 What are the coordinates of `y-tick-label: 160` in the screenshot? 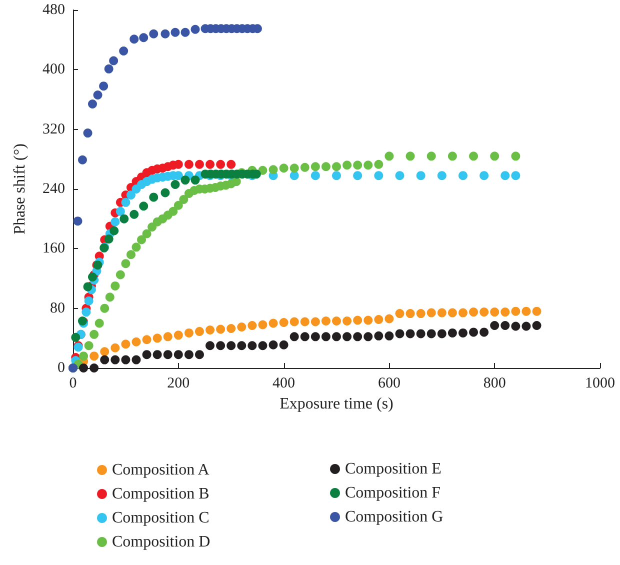 It's located at (53, 248).